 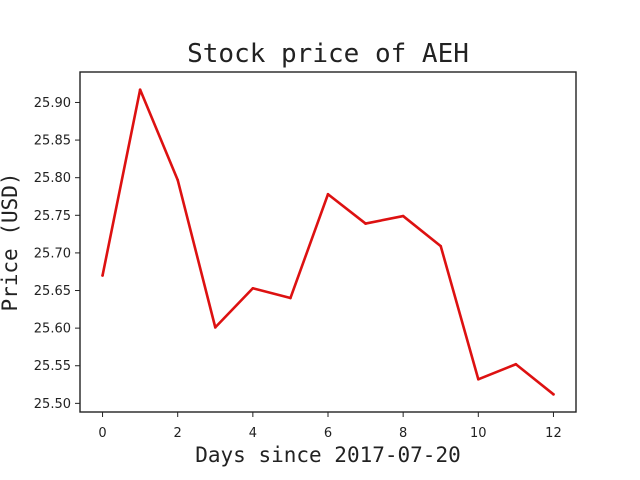 I want to click on y-axis-label: Price (USD), so click(x=11, y=241).